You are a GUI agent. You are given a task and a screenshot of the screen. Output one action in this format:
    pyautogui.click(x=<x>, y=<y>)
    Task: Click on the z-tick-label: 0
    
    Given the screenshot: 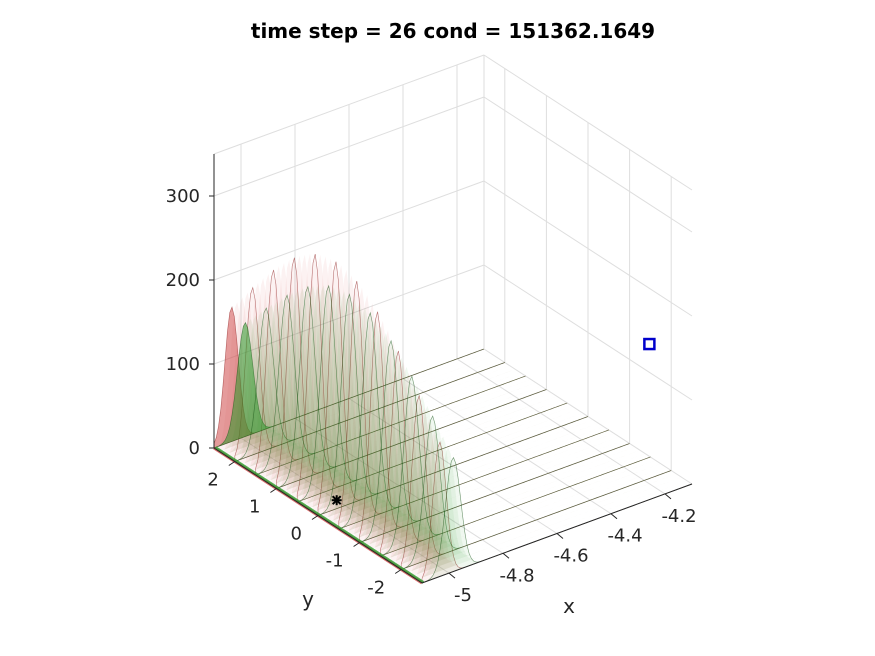 What is the action you would take?
    pyautogui.click(x=194, y=448)
    